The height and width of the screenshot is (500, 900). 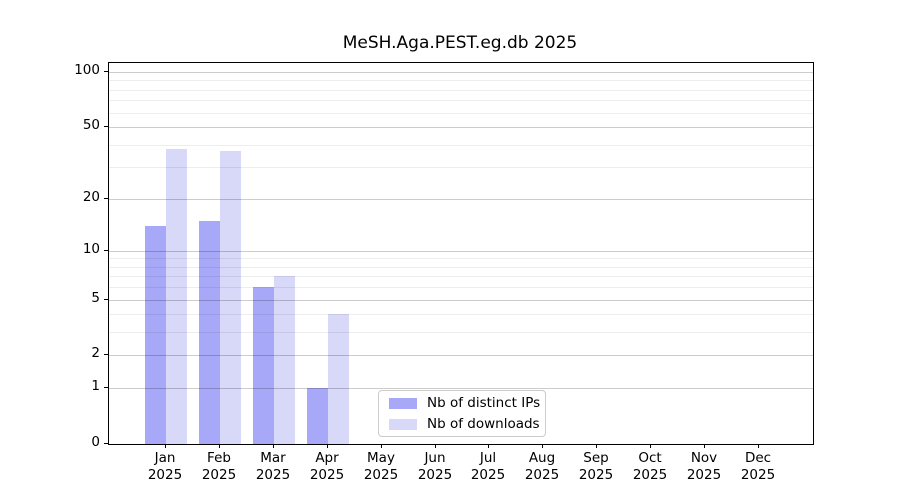 What do you see at coordinates (483, 424) in the screenshot?
I see `legend-label: Nb of downloads` at bounding box center [483, 424].